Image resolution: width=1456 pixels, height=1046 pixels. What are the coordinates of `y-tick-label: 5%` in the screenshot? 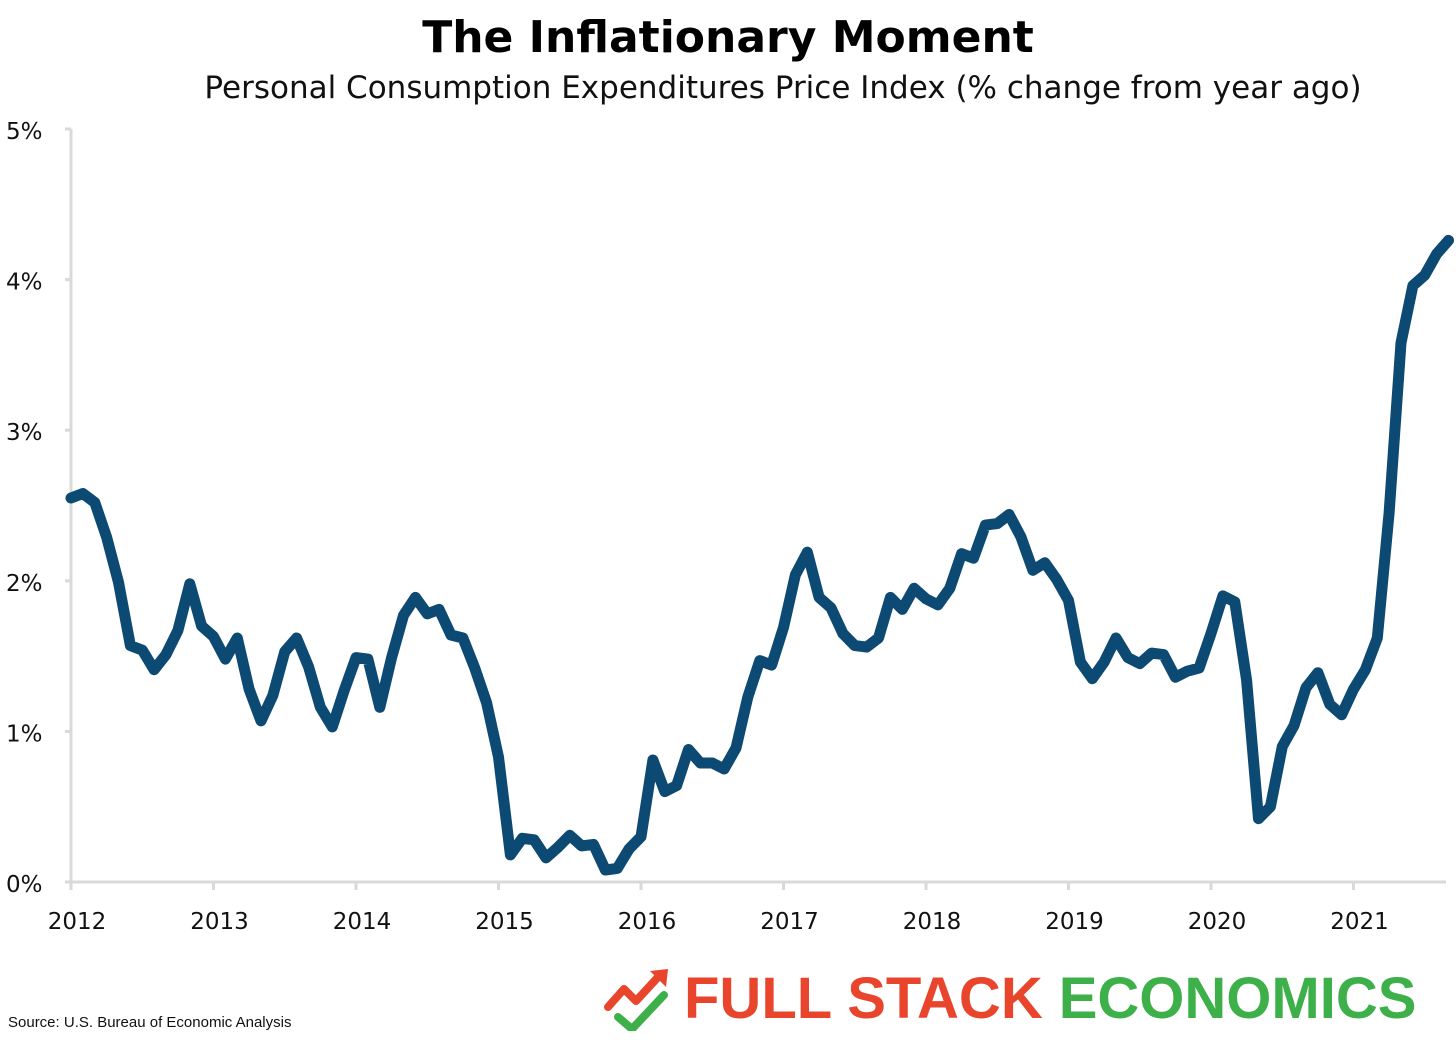 It's located at (24, 132).